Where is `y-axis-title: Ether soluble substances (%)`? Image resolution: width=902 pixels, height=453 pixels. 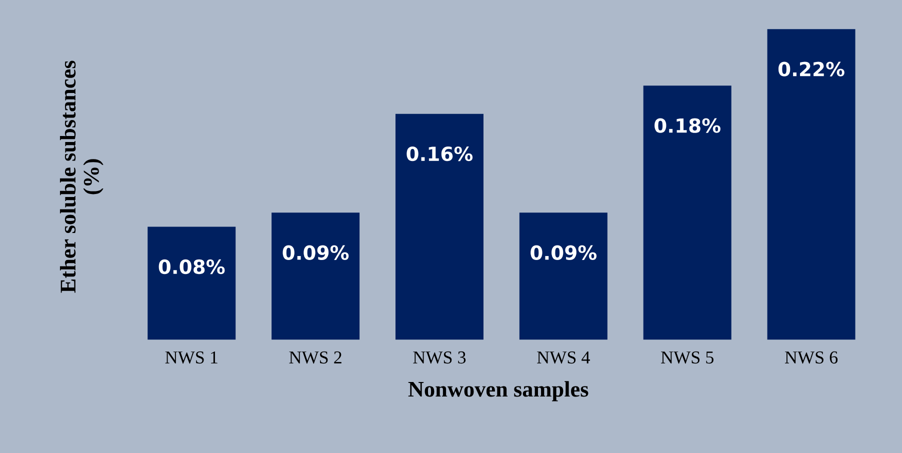 y-axis-title: Ether soluble substances (%) is located at coordinates (82, 176).